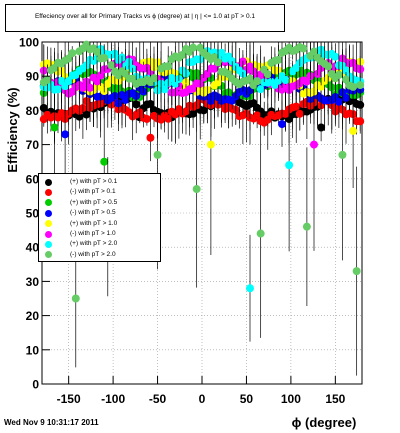 The height and width of the screenshot is (433, 400). Describe the element at coordinates (94, 202) in the screenshot. I see `legend-label: (+) with pT > 0.5` at that location.